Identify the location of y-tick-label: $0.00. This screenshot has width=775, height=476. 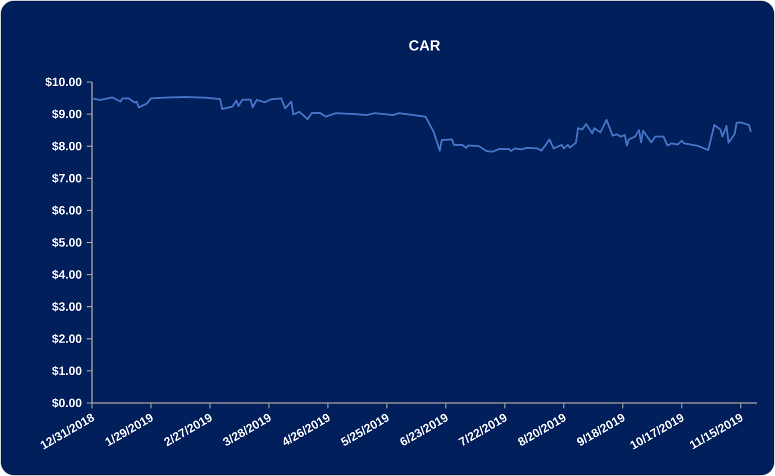
(67, 403).